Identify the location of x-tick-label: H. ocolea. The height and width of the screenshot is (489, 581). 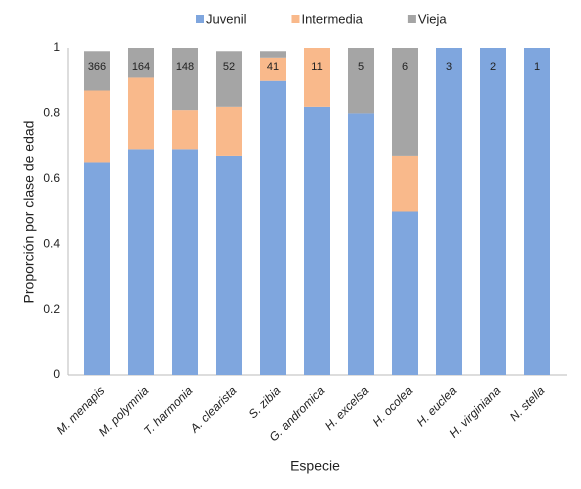
(393, 406).